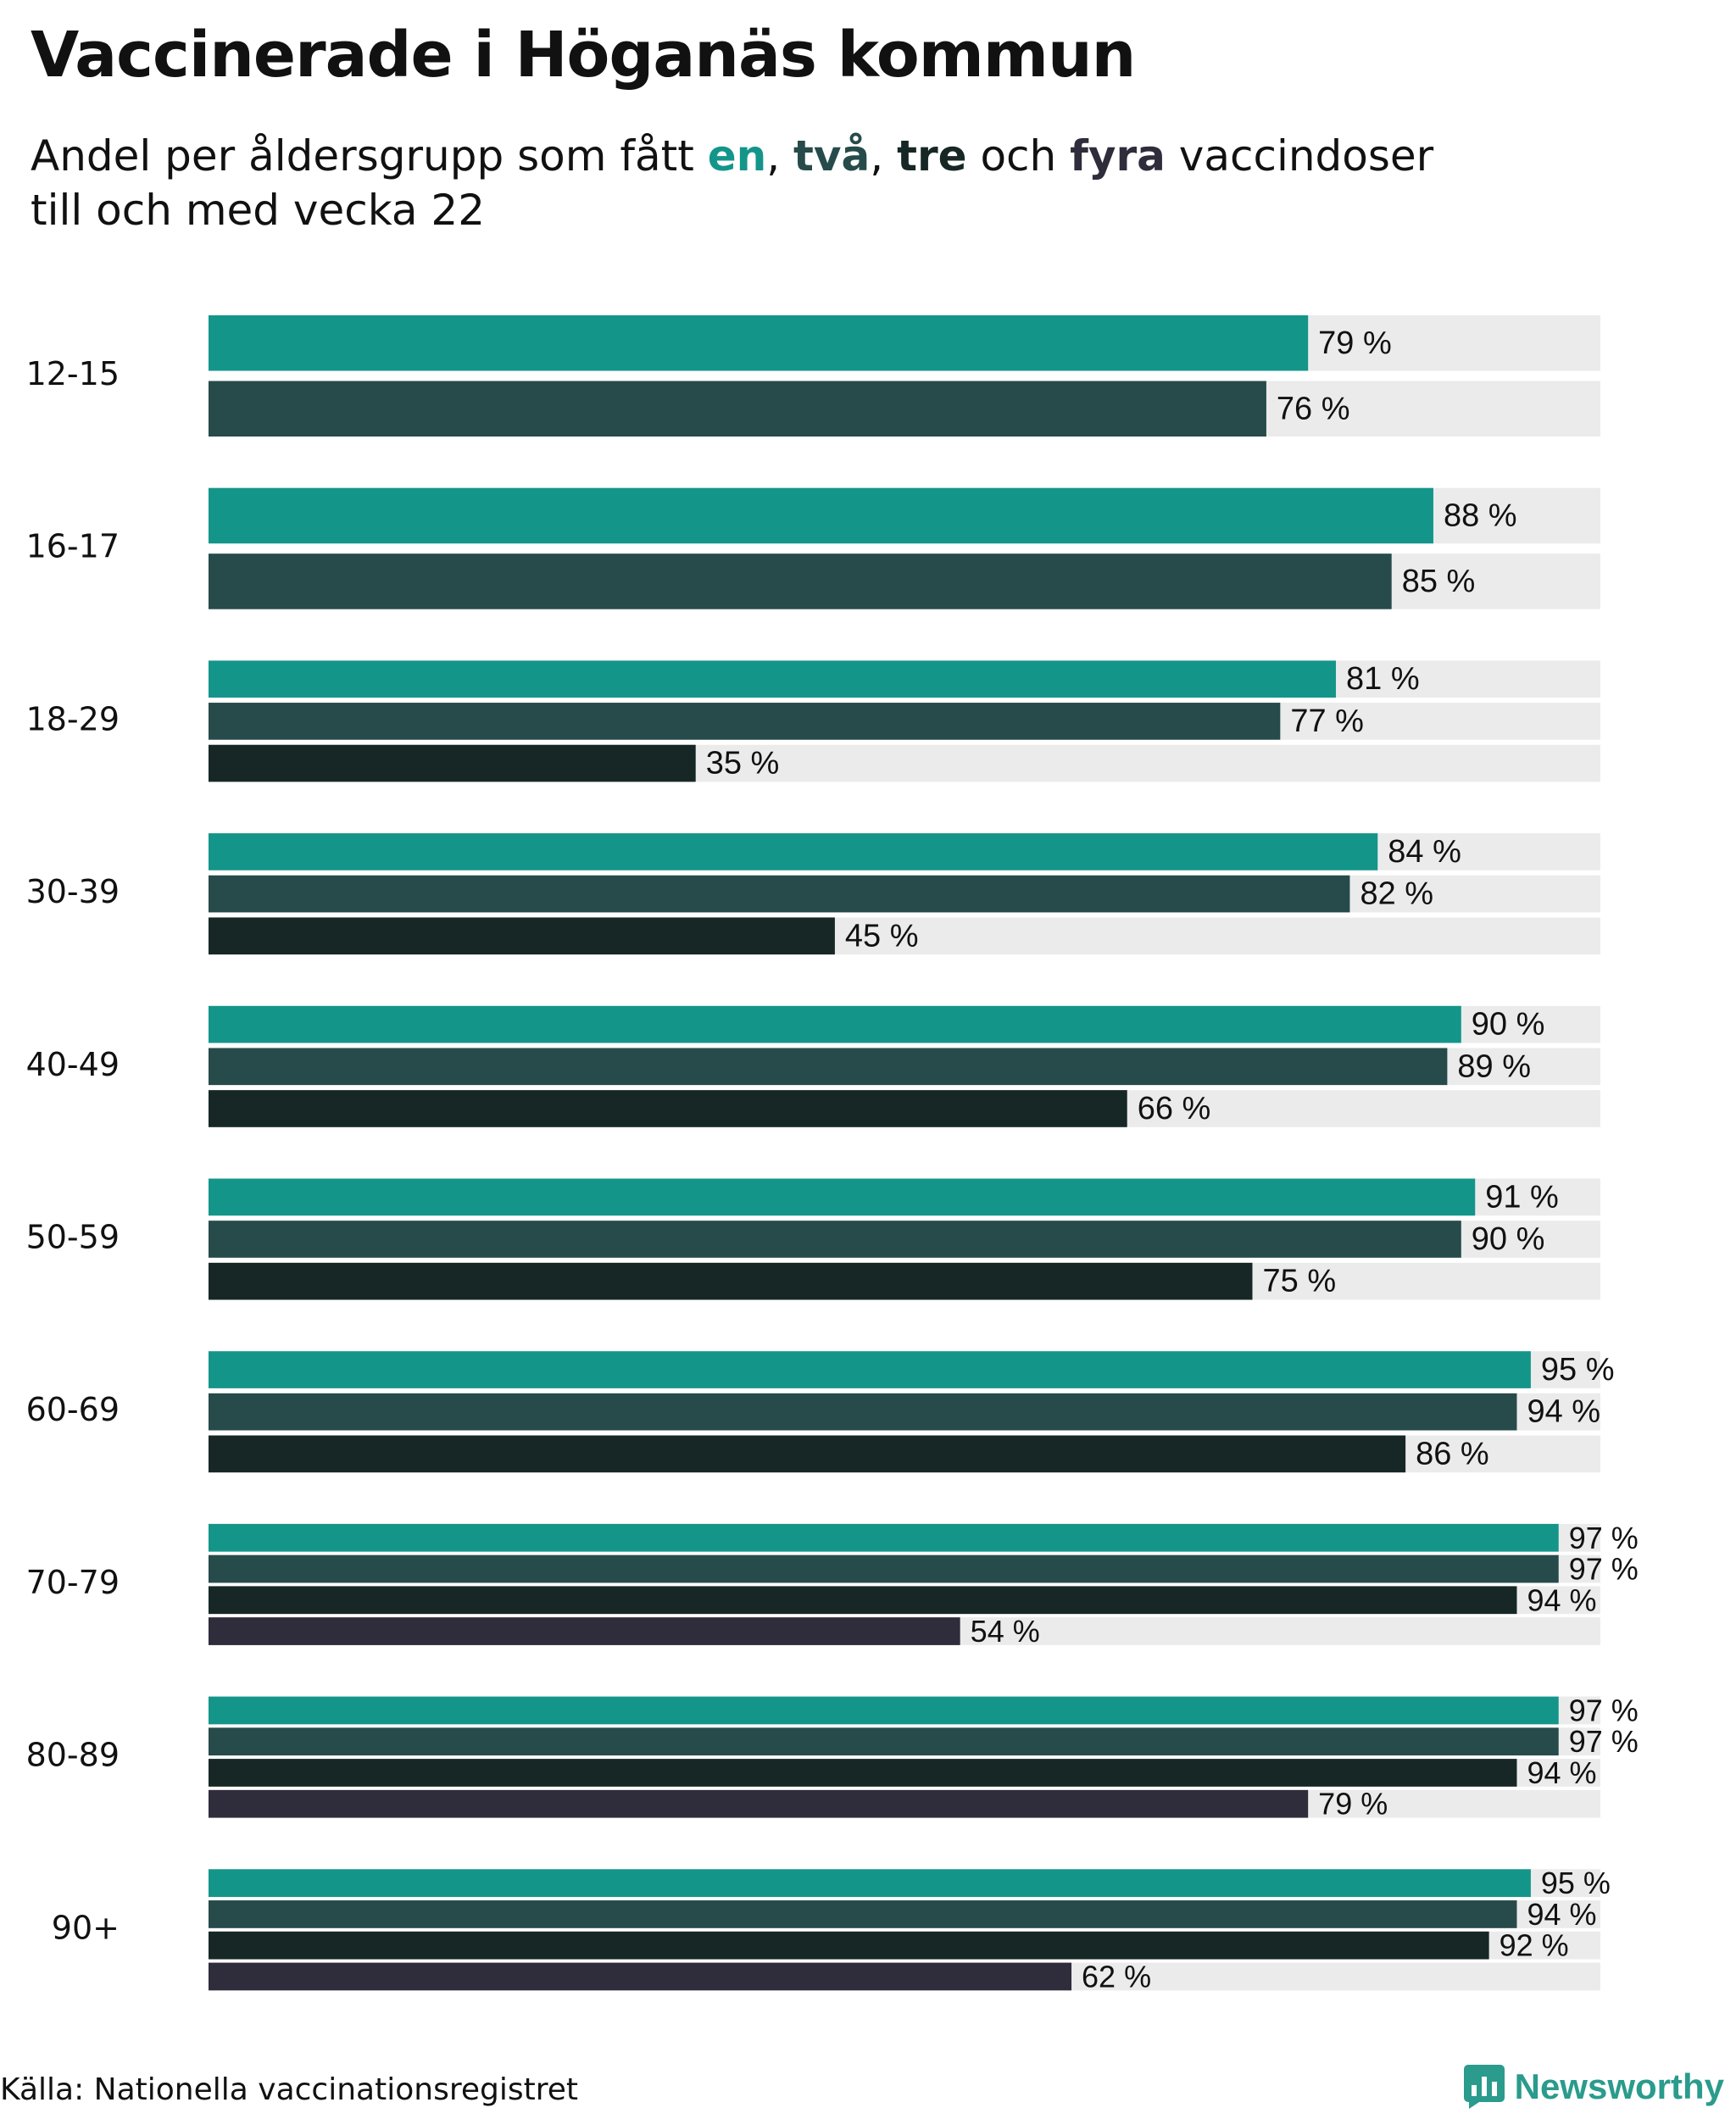  Describe the element at coordinates (73, 1065) in the screenshot. I see `category-label: 40-49` at that location.